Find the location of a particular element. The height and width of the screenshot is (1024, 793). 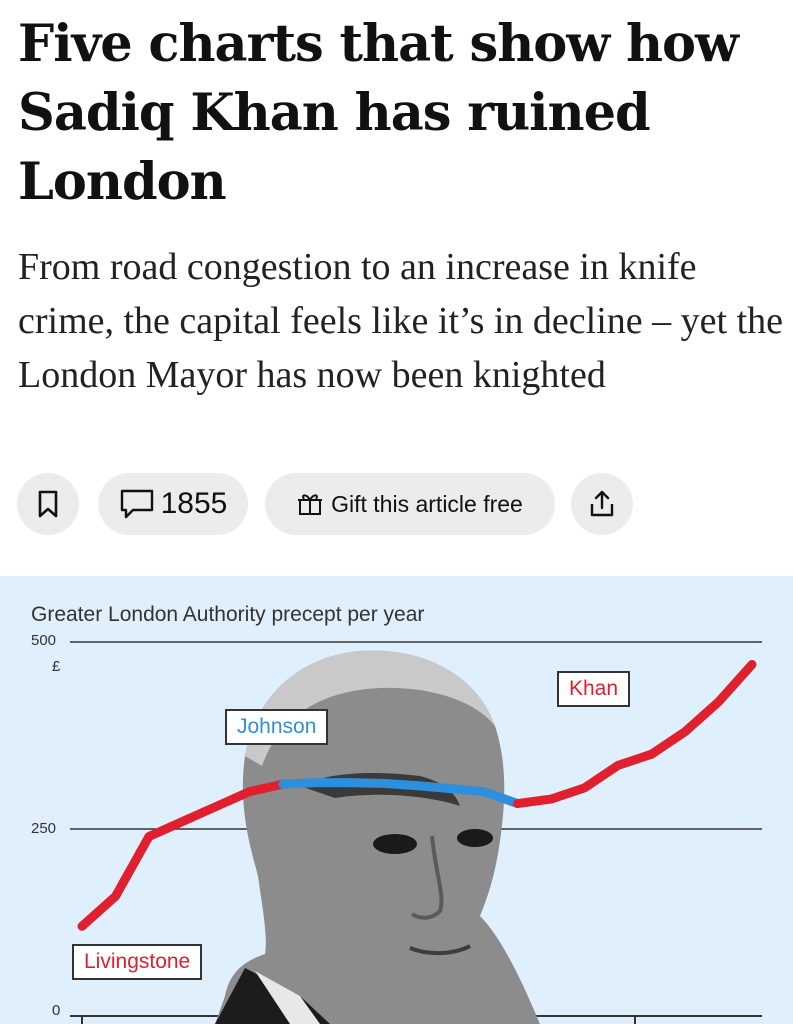

y-tick-0: 0 is located at coordinates (56, 1010).